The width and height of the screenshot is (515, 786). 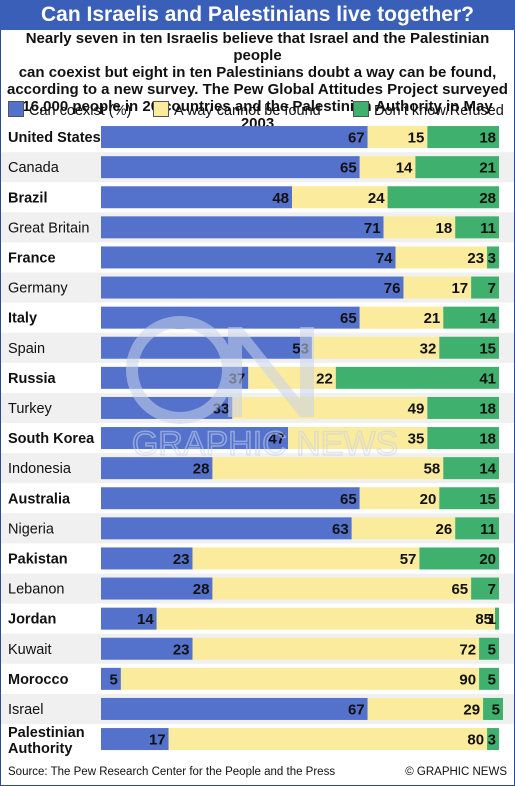 What do you see at coordinates (372, 228) in the screenshot?
I see `data-label: 71` at bounding box center [372, 228].